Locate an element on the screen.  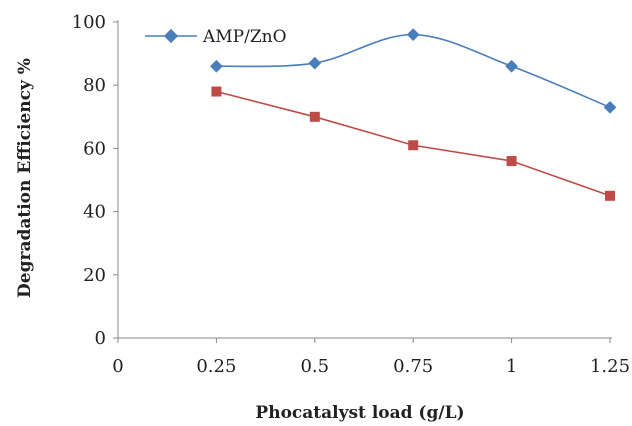
y-axis-title: Degradation Efficiency % is located at coordinates (25, 178).